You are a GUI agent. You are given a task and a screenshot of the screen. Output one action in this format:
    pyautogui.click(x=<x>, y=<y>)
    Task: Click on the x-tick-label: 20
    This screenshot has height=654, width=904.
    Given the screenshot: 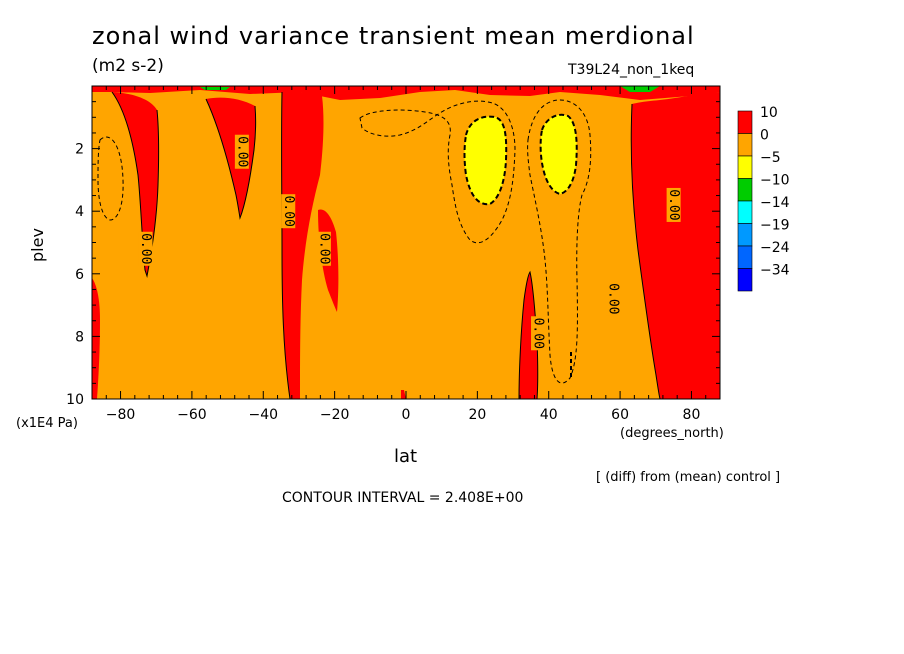 What is the action you would take?
    pyautogui.click(x=477, y=415)
    